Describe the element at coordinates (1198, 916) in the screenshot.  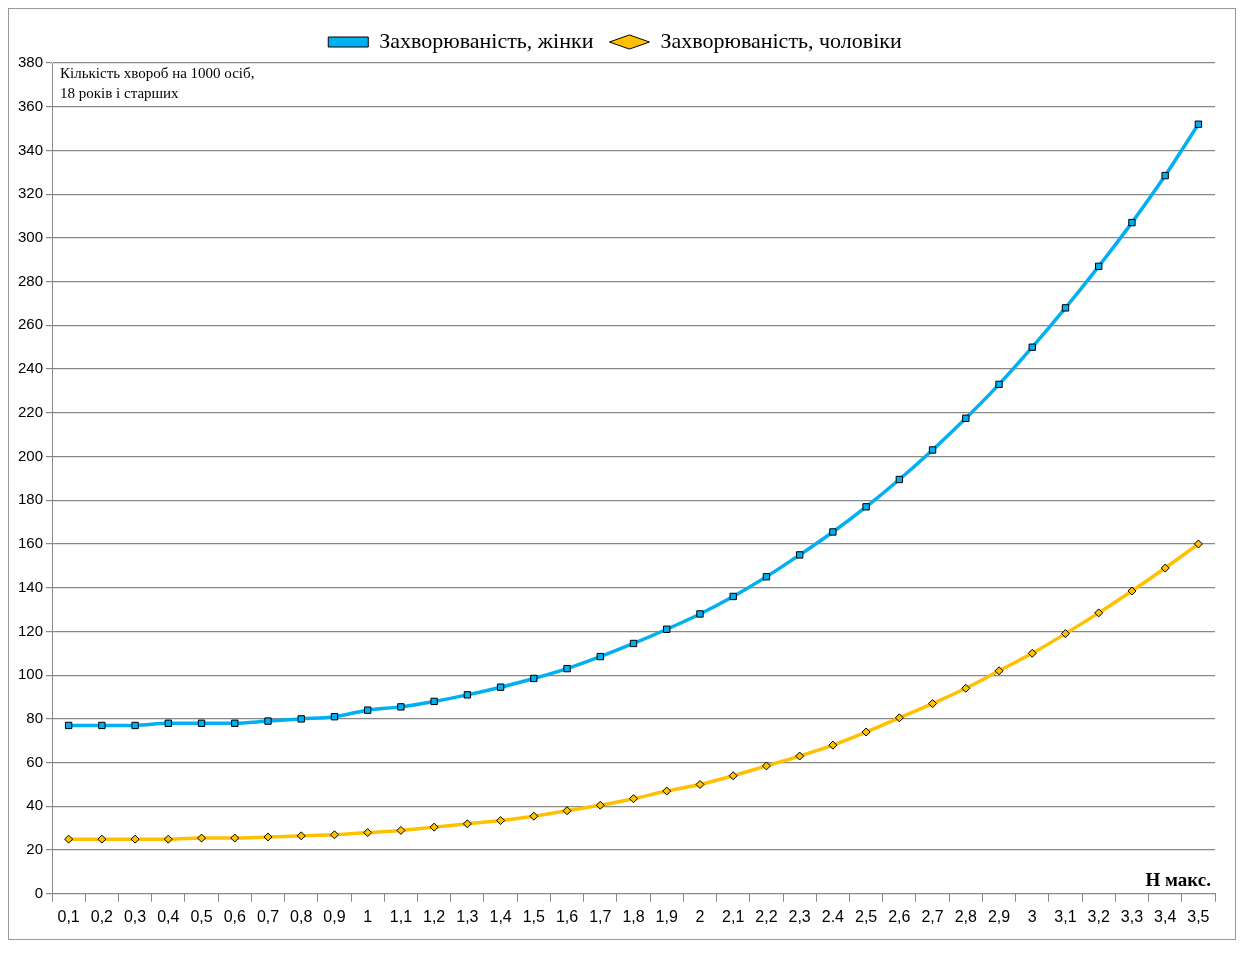
I see `x-tick-label: 3,5` at that location.